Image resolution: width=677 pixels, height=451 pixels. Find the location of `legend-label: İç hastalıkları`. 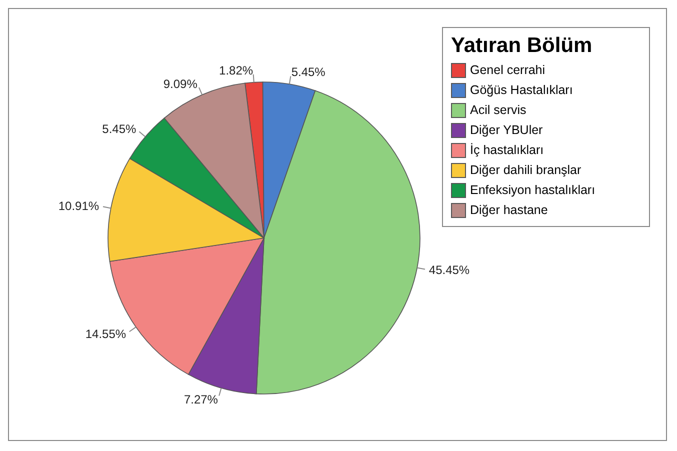

legend-label: İç hastalıkları is located at coordinates (507, 150).